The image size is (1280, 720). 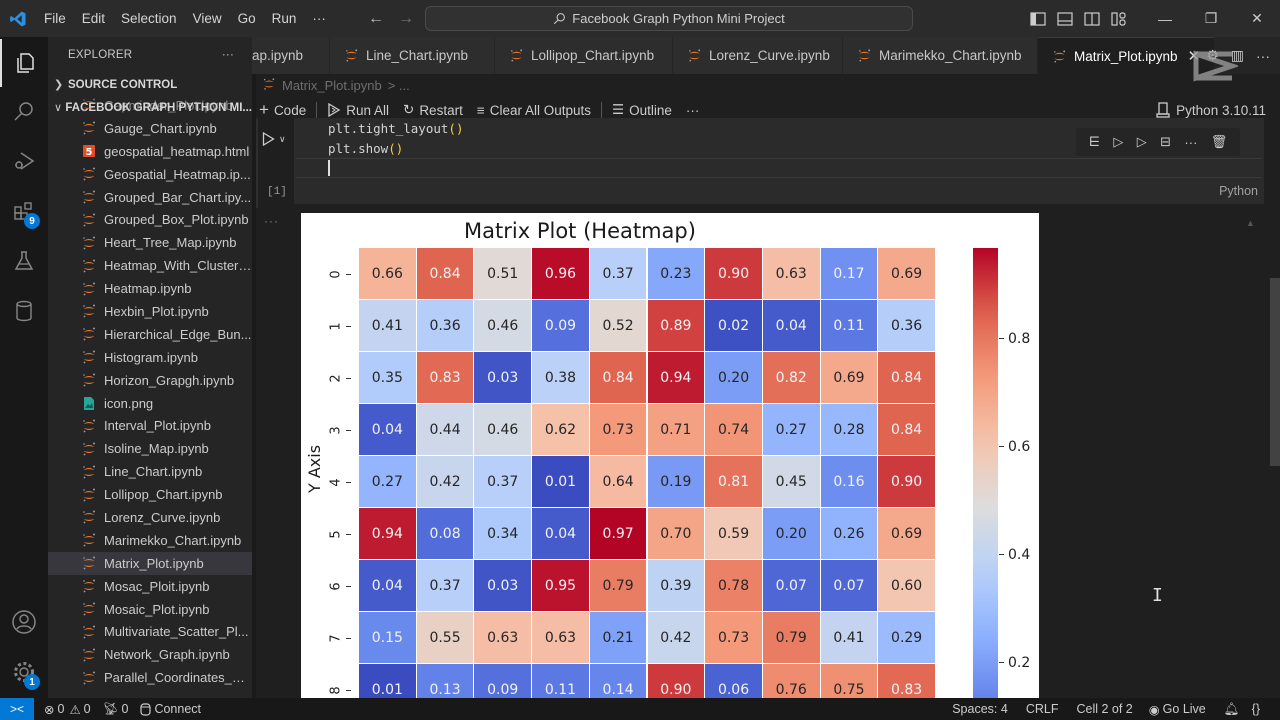 What do you see at coordinates (24, 63) in the screenshot?
I see `explorer-icon` at bounding box center [24, 63].